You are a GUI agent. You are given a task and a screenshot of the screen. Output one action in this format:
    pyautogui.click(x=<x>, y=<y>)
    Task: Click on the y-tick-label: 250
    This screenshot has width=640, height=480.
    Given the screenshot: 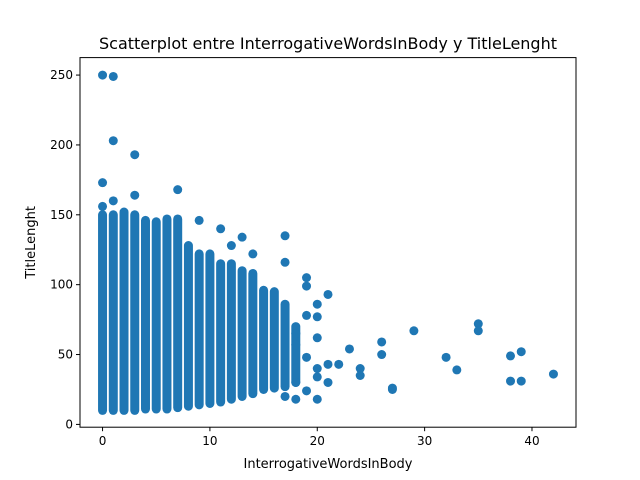 What is the action you would take?
    pyautogui.click(x=61, y=75)
    